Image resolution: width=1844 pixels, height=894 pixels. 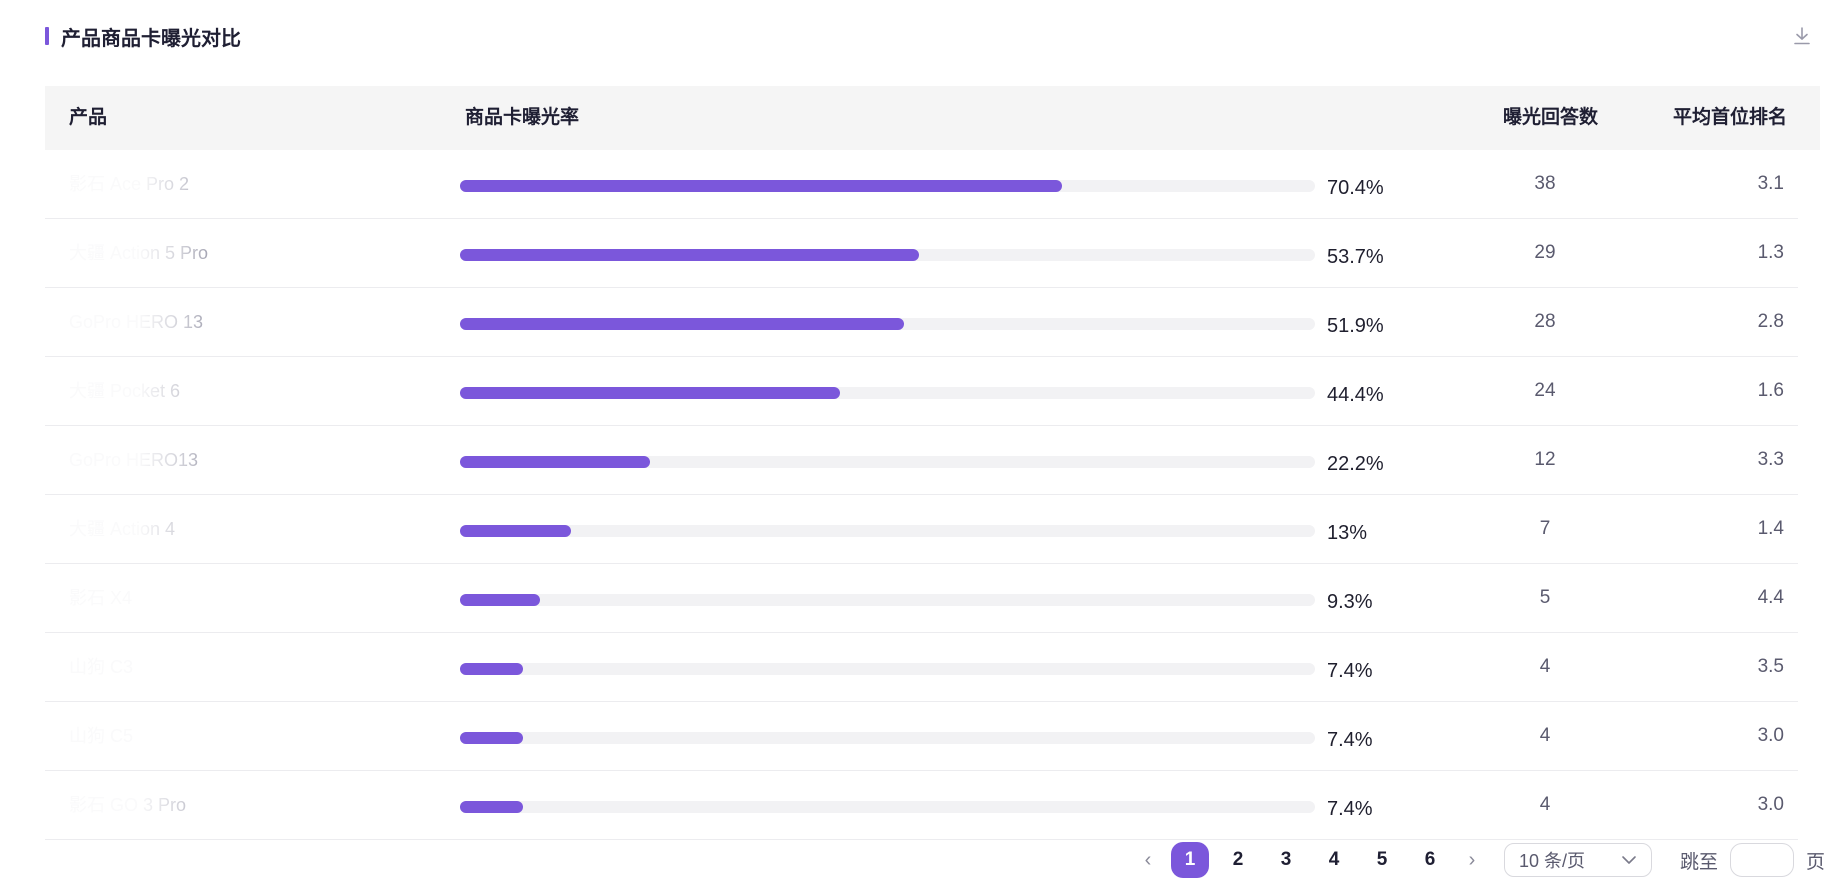 I want to click on table-row: 山狗 C37.4%43.5, so click(x=921, y=667).